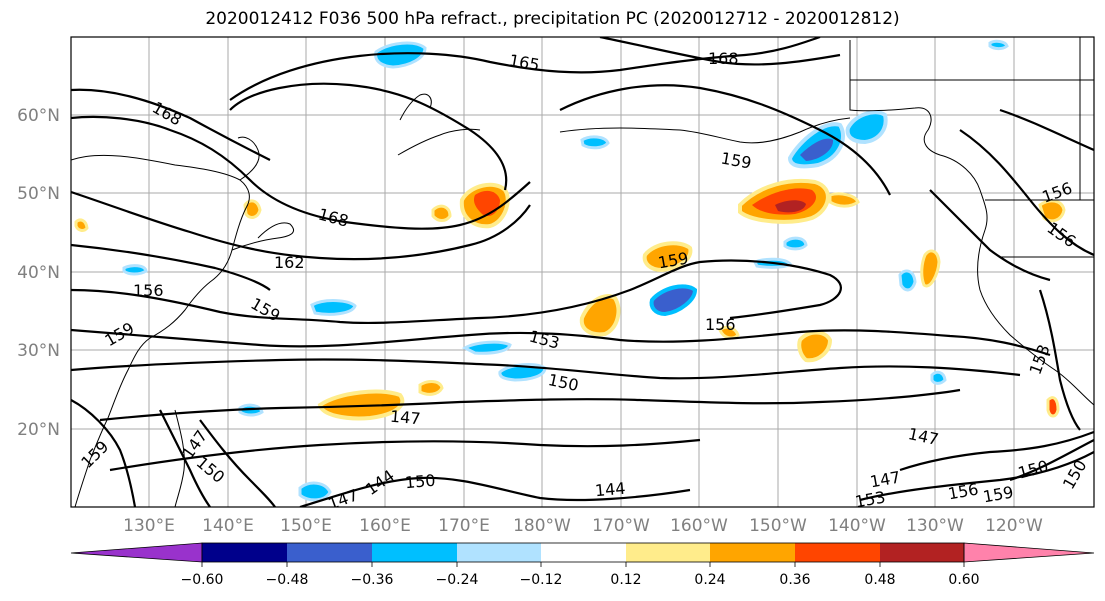  Describe the element at coordinates (136, 552) in the screenshot. I see `colorbar-extend-low` at that location.